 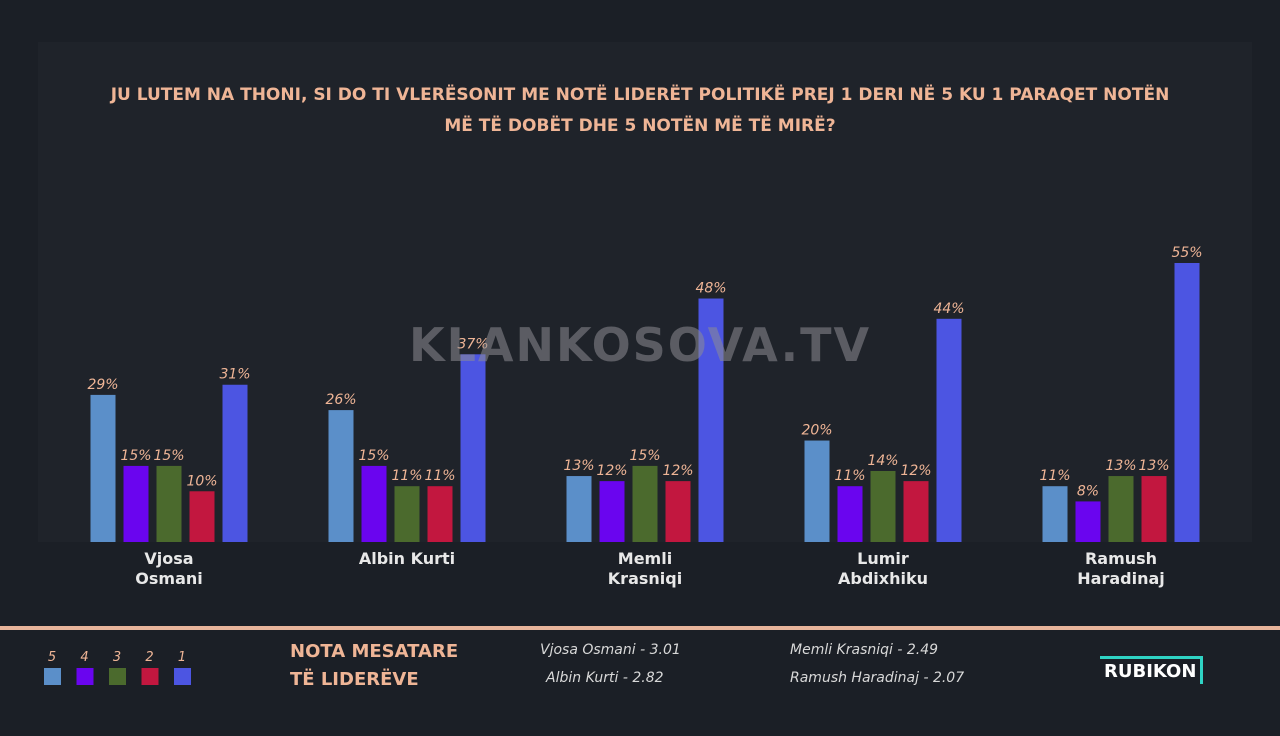 I want to click on legend-label: 5, so click(x=52, y=657).